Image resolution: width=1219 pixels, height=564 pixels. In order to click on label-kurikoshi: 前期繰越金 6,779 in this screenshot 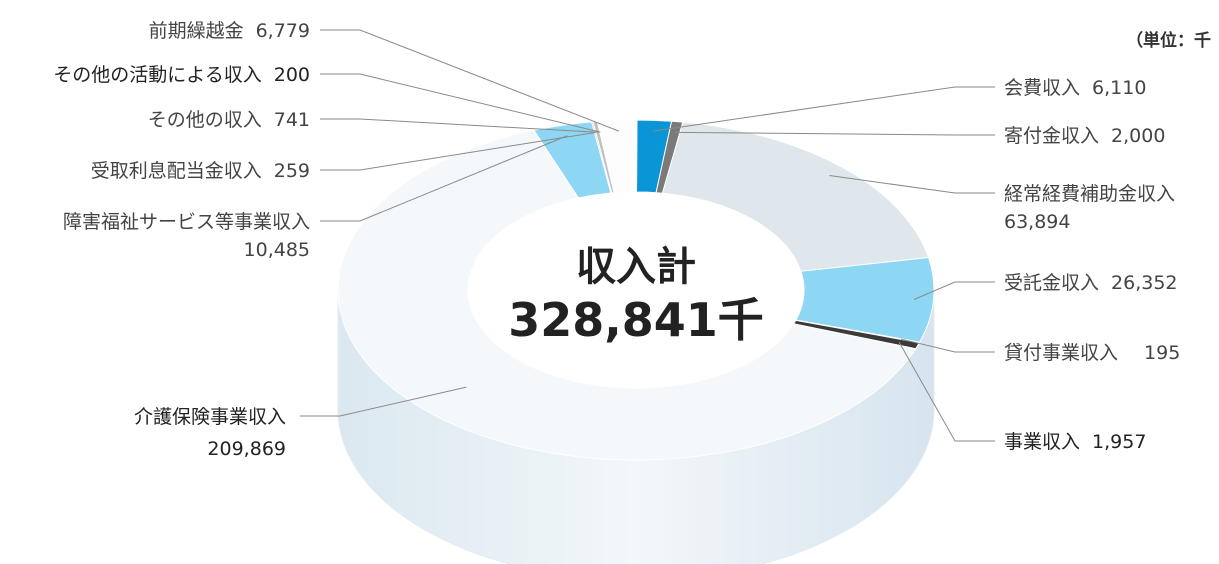, I will do `click(229, 31)`.